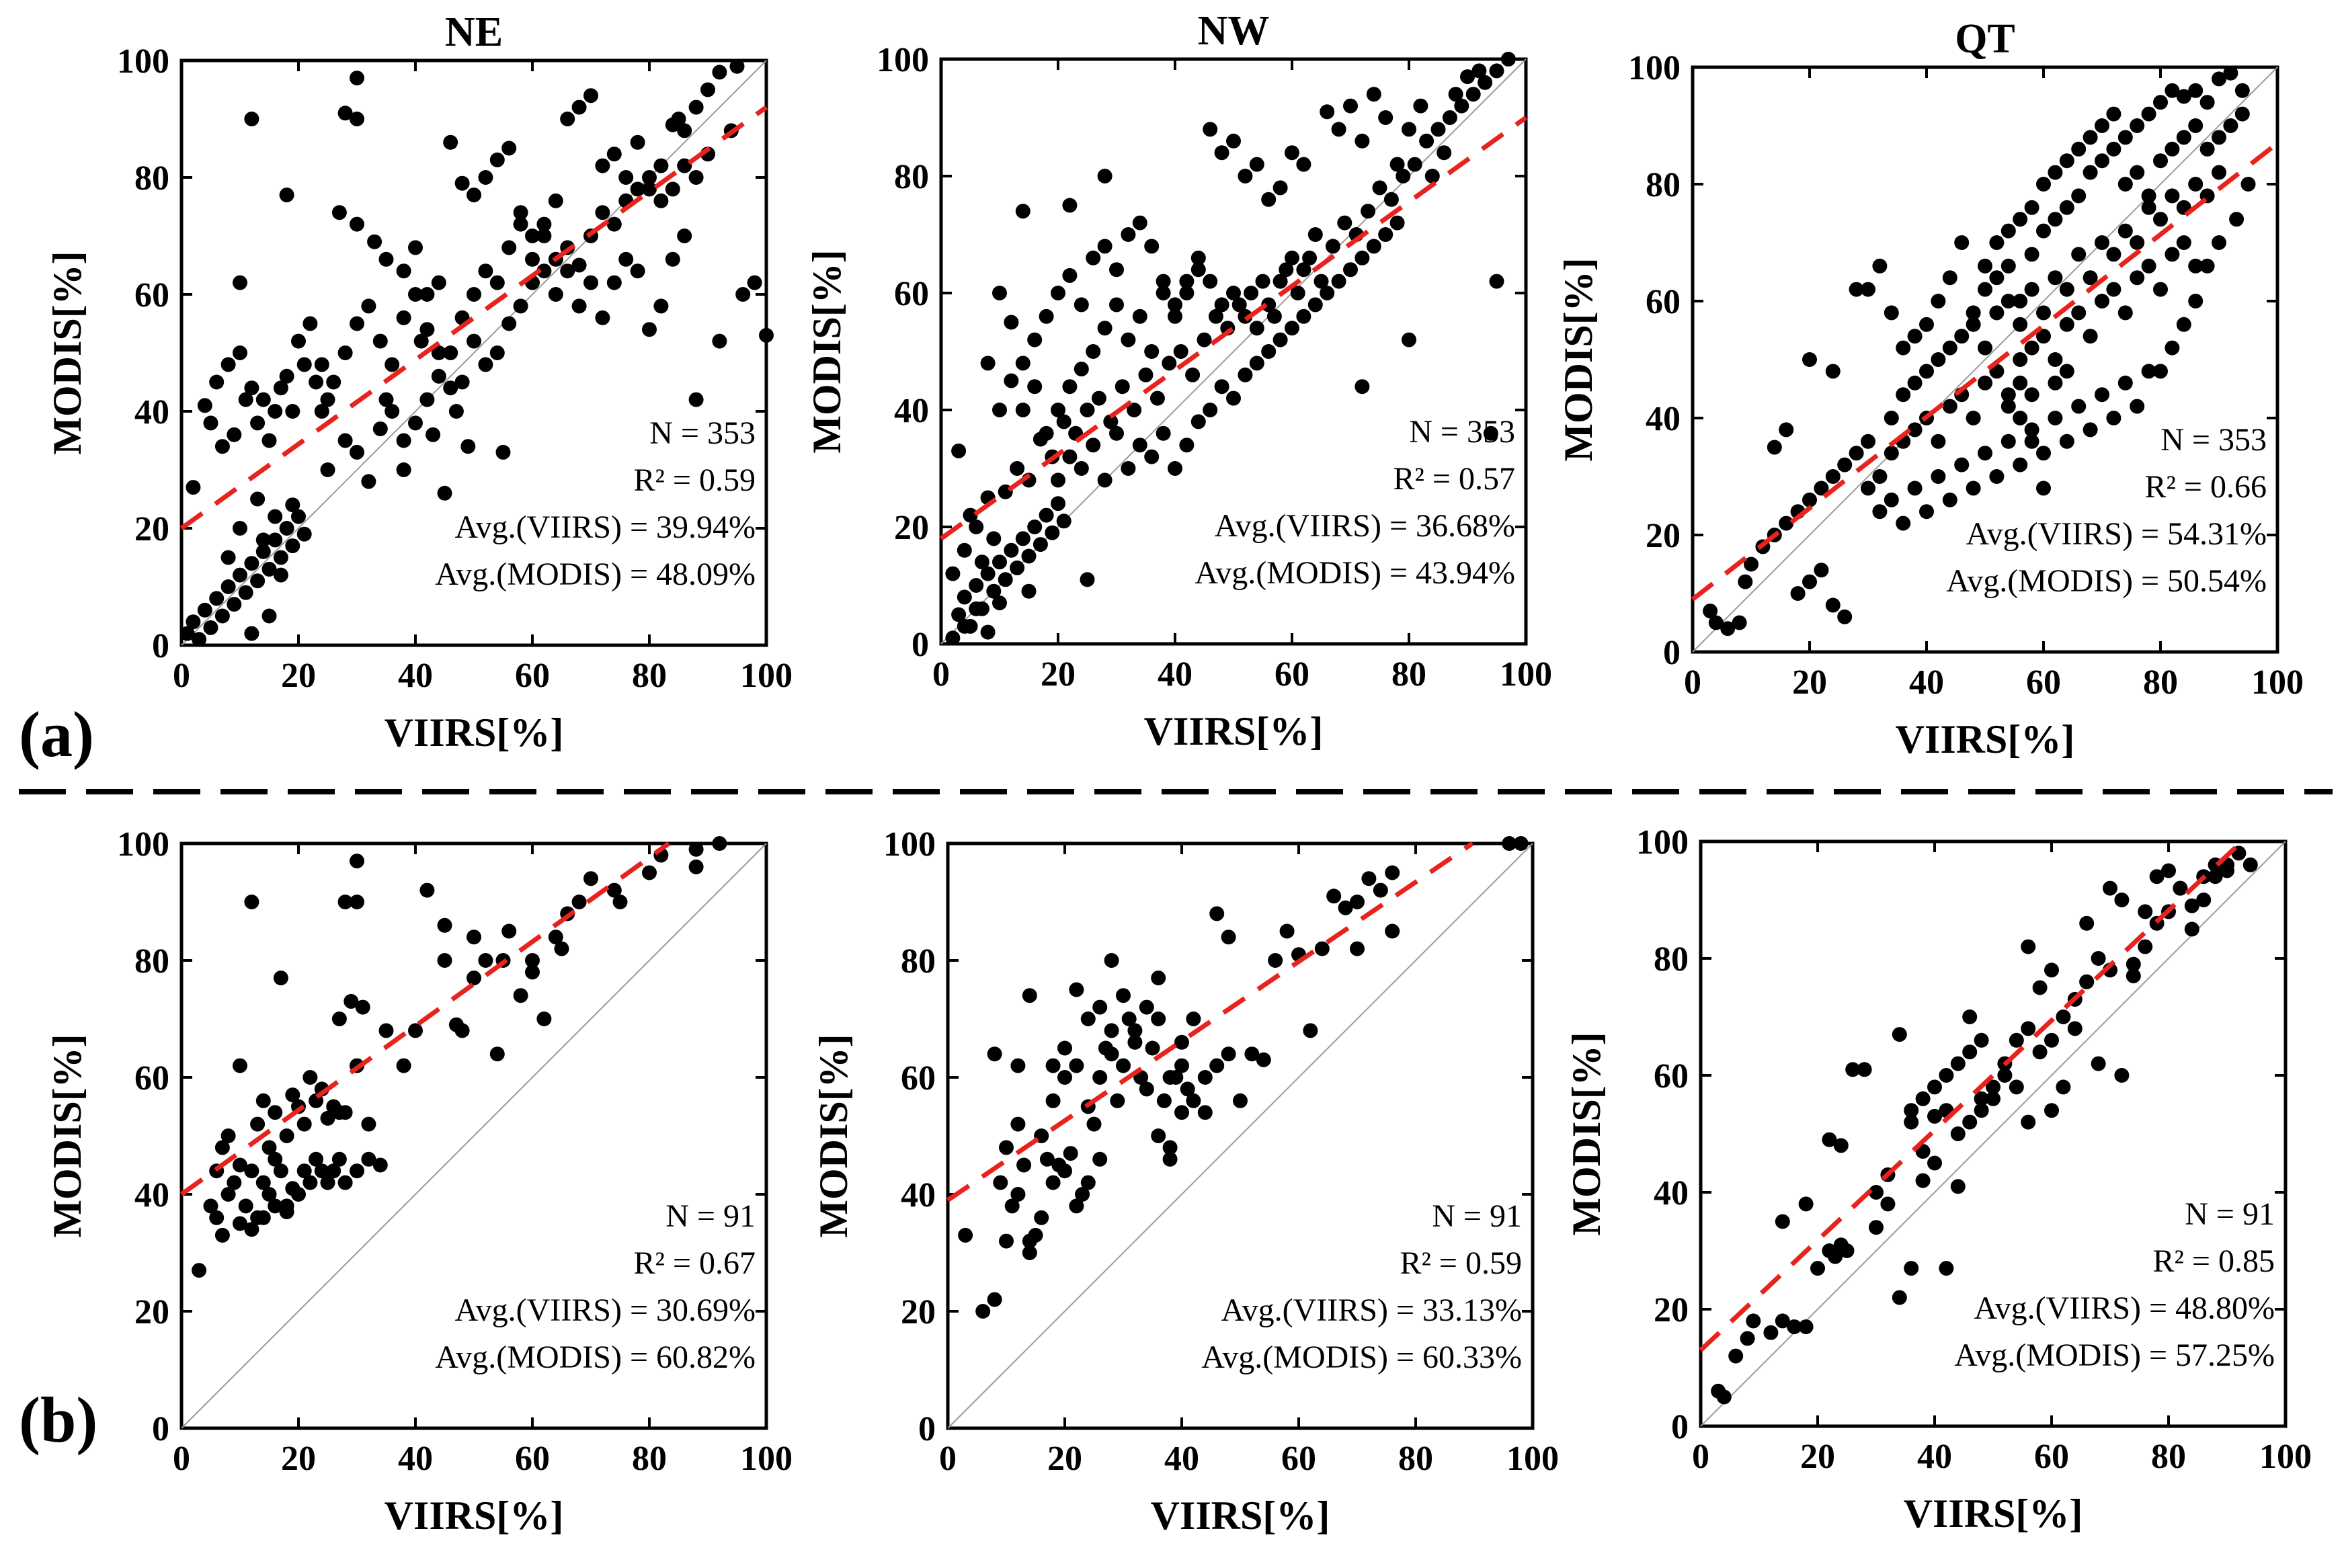 The image size is (2344, 1568). Describe the element at coordinates (1993, 1513) in the screenshot. I see `x-axis-label: VIIRS[%]` at that location.